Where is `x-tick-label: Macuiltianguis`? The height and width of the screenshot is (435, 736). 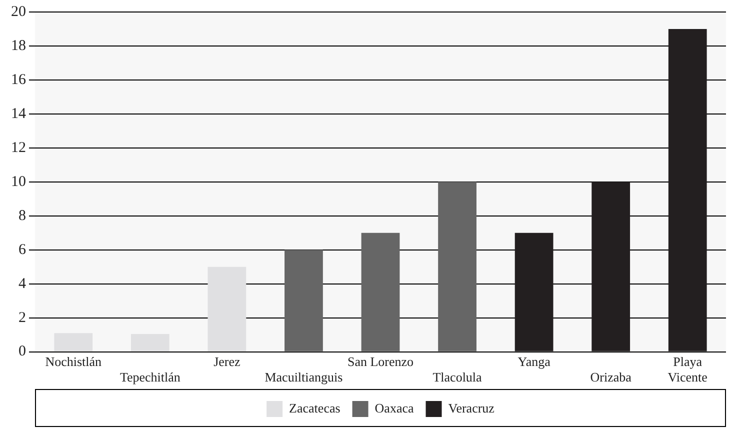 x-tick-label: Macuiltianguis is located at coordinates (303, 377).